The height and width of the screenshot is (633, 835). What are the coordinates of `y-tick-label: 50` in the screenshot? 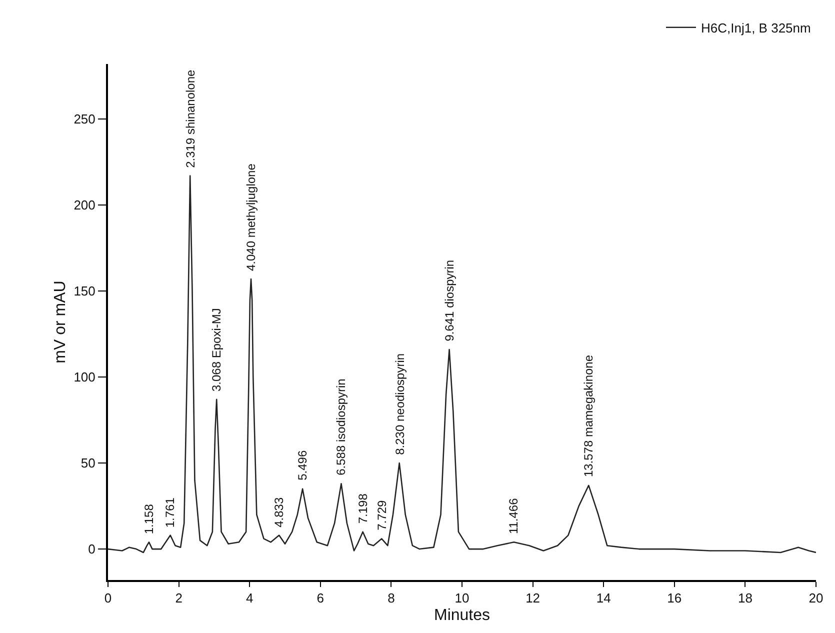 It's located at (88, 463).